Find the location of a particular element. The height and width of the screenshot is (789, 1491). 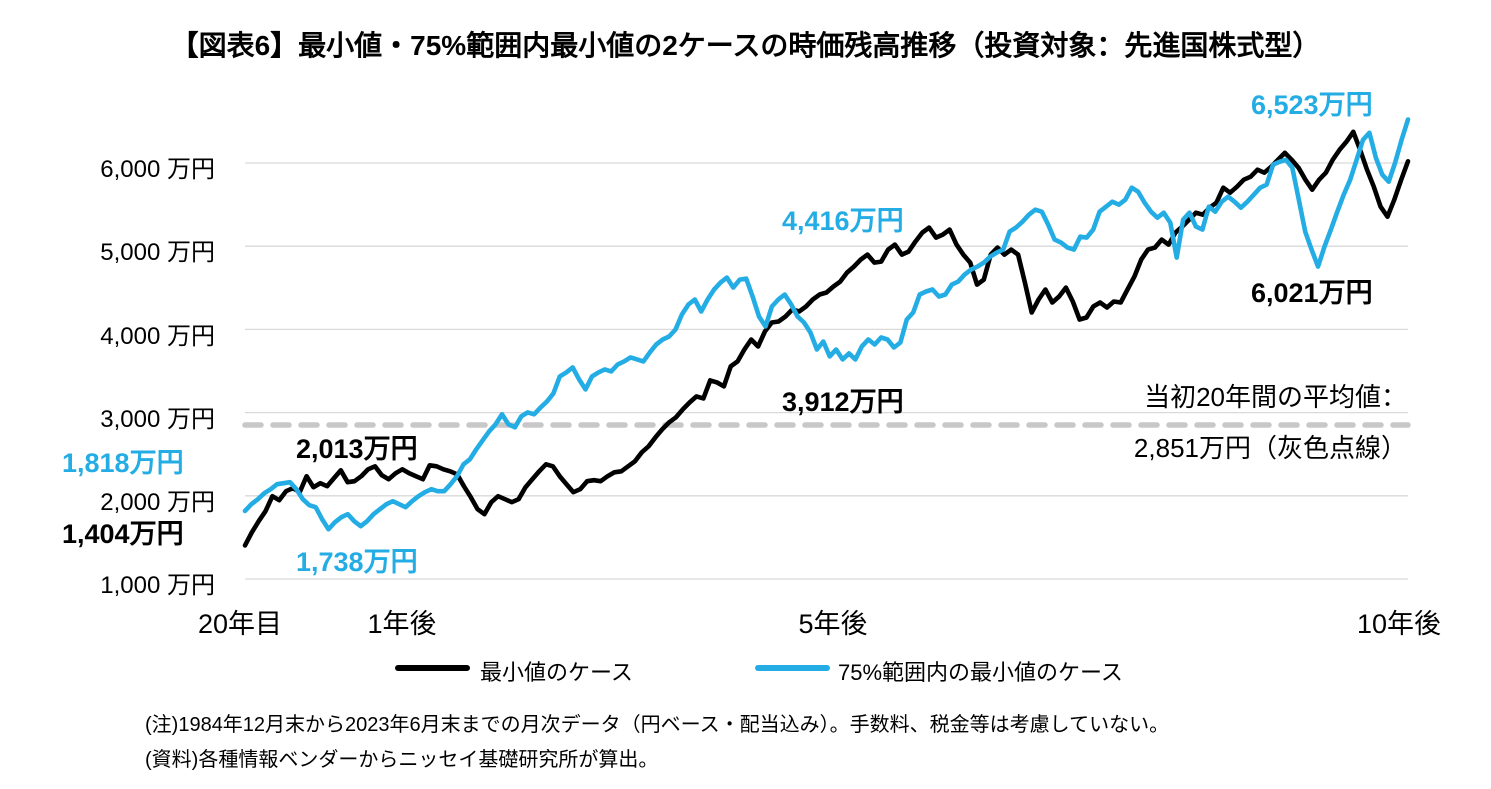

legend-label-min-case: 最小値のケース is located at coordinates (556, 672).